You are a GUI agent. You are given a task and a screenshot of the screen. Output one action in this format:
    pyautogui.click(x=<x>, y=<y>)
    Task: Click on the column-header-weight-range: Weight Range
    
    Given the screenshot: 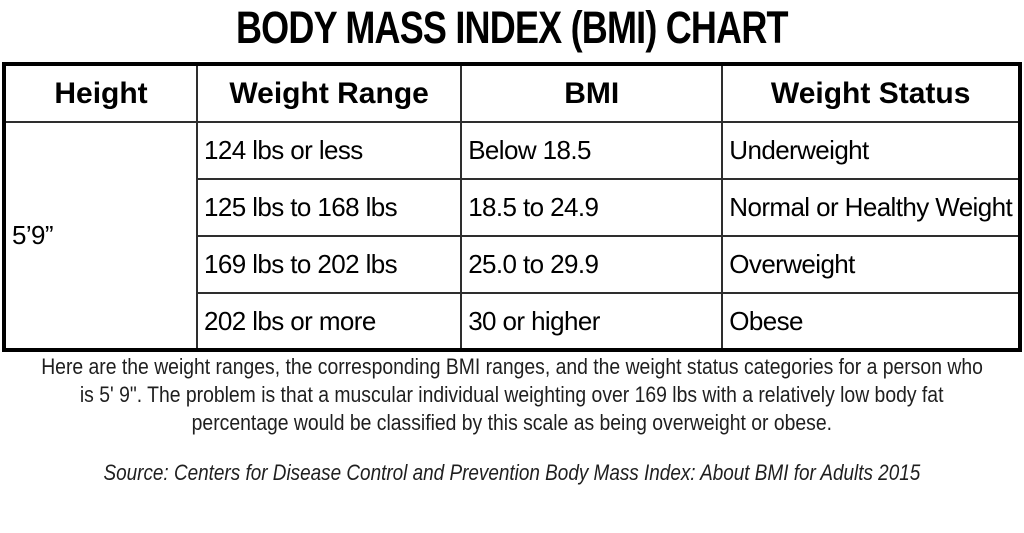 What is the action you would take?
    pyautogui.click(x=329, y=93)
    